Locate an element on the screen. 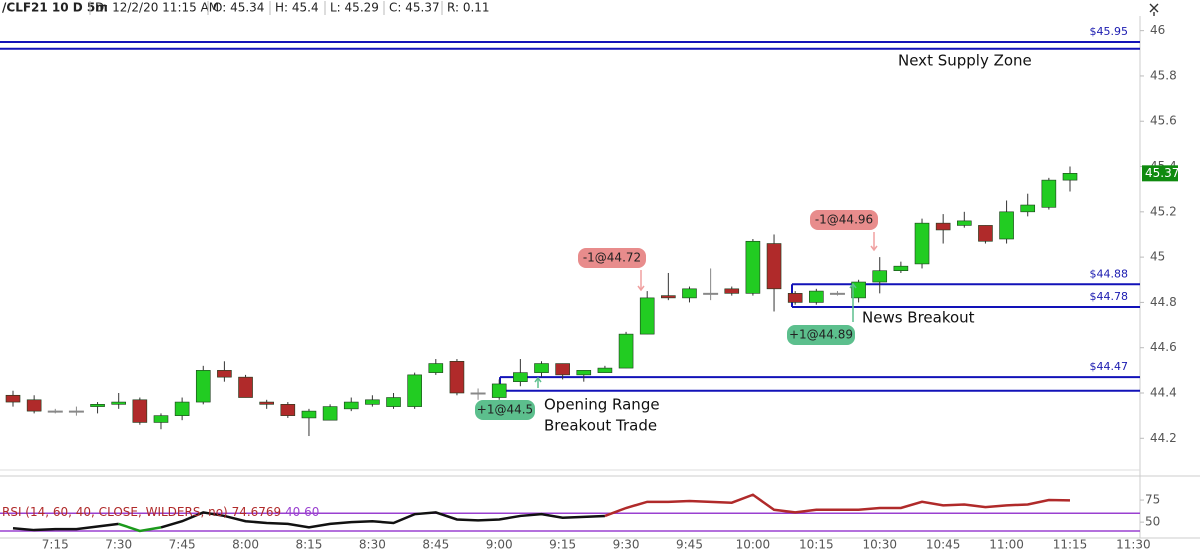  y-tick-label: 50 is located at coordinates (1152, 522).